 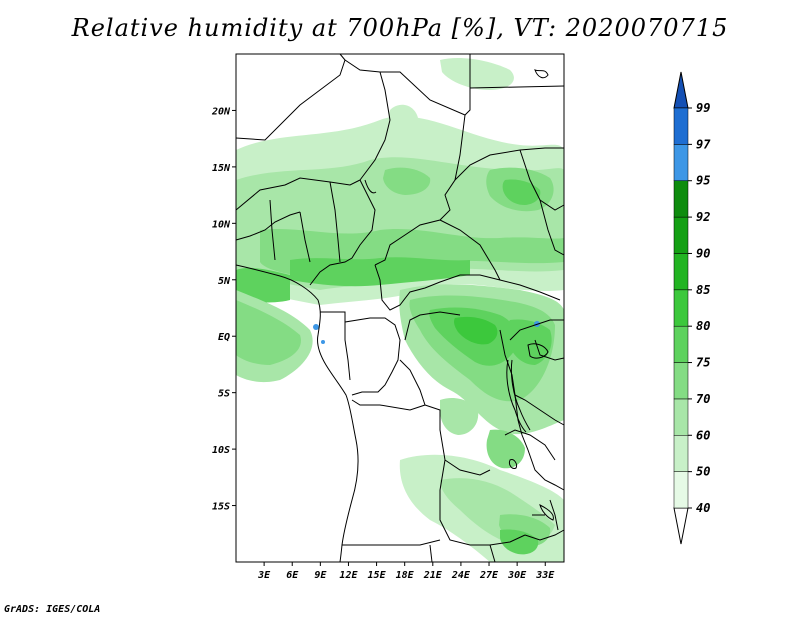 What do you see at coordinates (224, 337) in the screenshot?
I see `y-tick-label: EQ` at bounding box center [224, 337].